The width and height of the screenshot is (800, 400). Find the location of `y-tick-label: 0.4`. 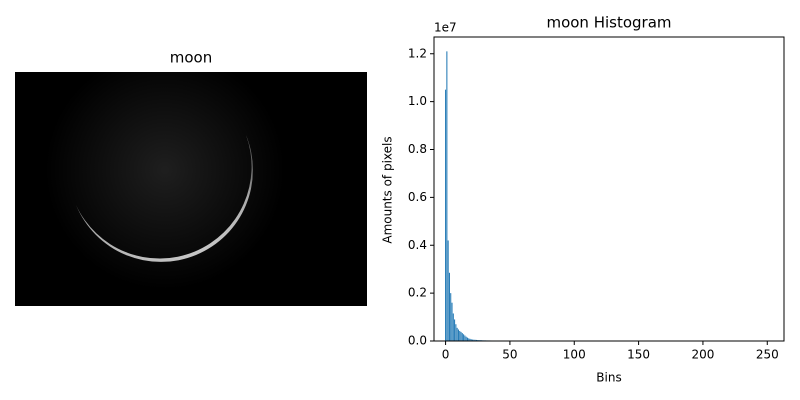

y-tick-label: 0.4 is located at coordinates (417, 245).